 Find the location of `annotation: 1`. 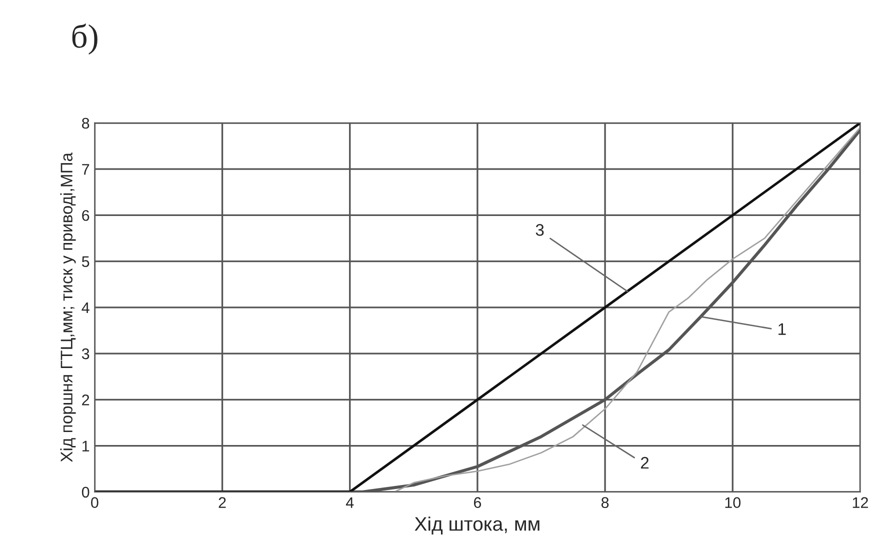

annotation: 1 is located at coordinates (782, 329).